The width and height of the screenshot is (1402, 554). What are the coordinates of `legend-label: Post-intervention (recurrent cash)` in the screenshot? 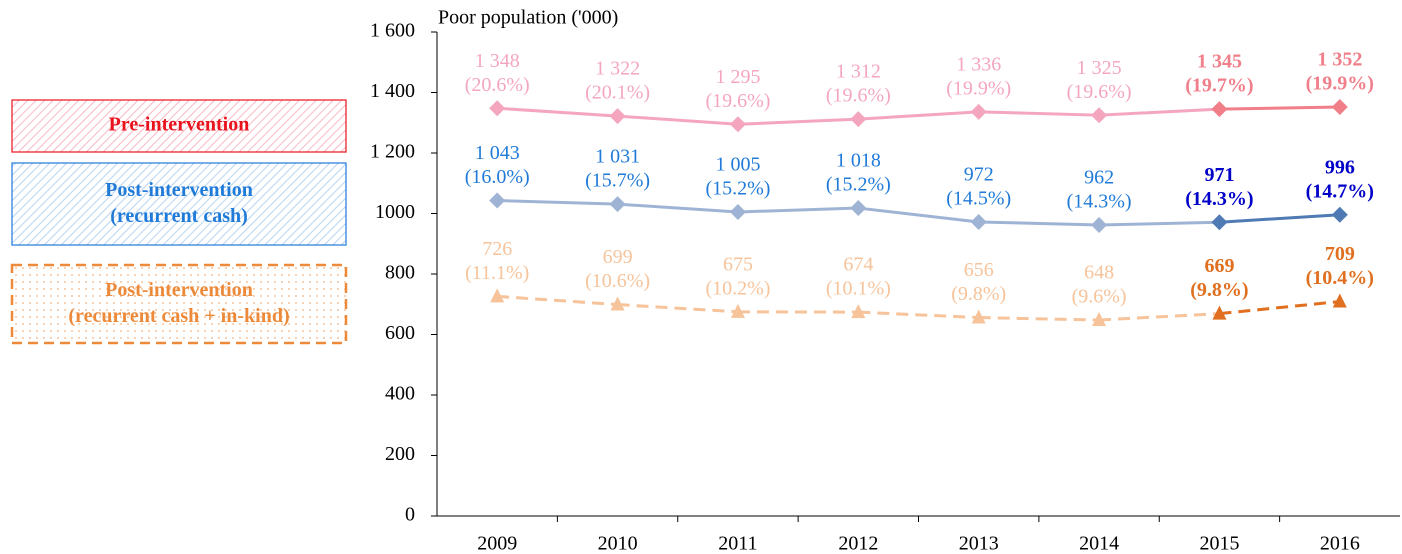 It's located at (179, 203).